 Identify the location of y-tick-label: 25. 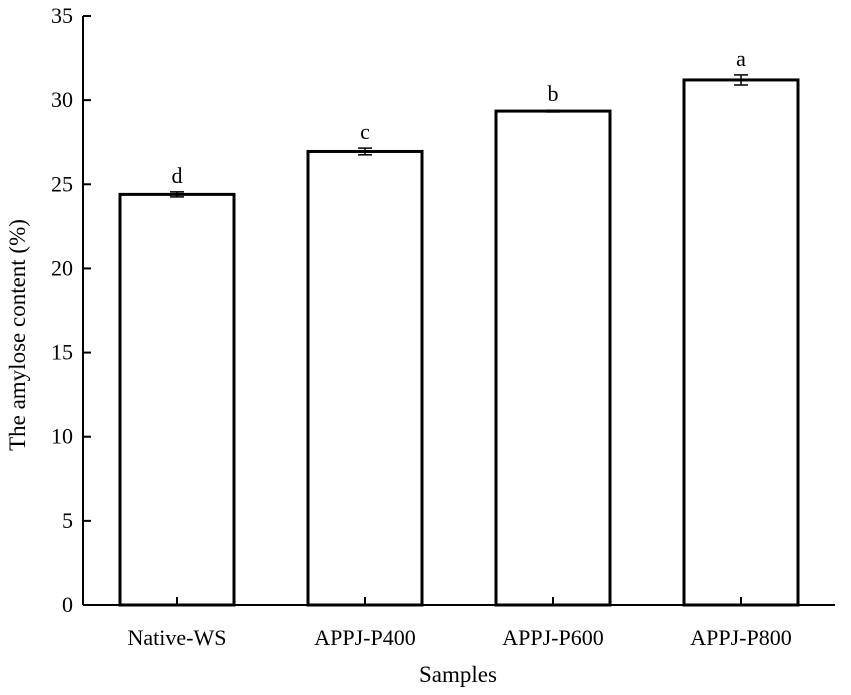
(62, 183).